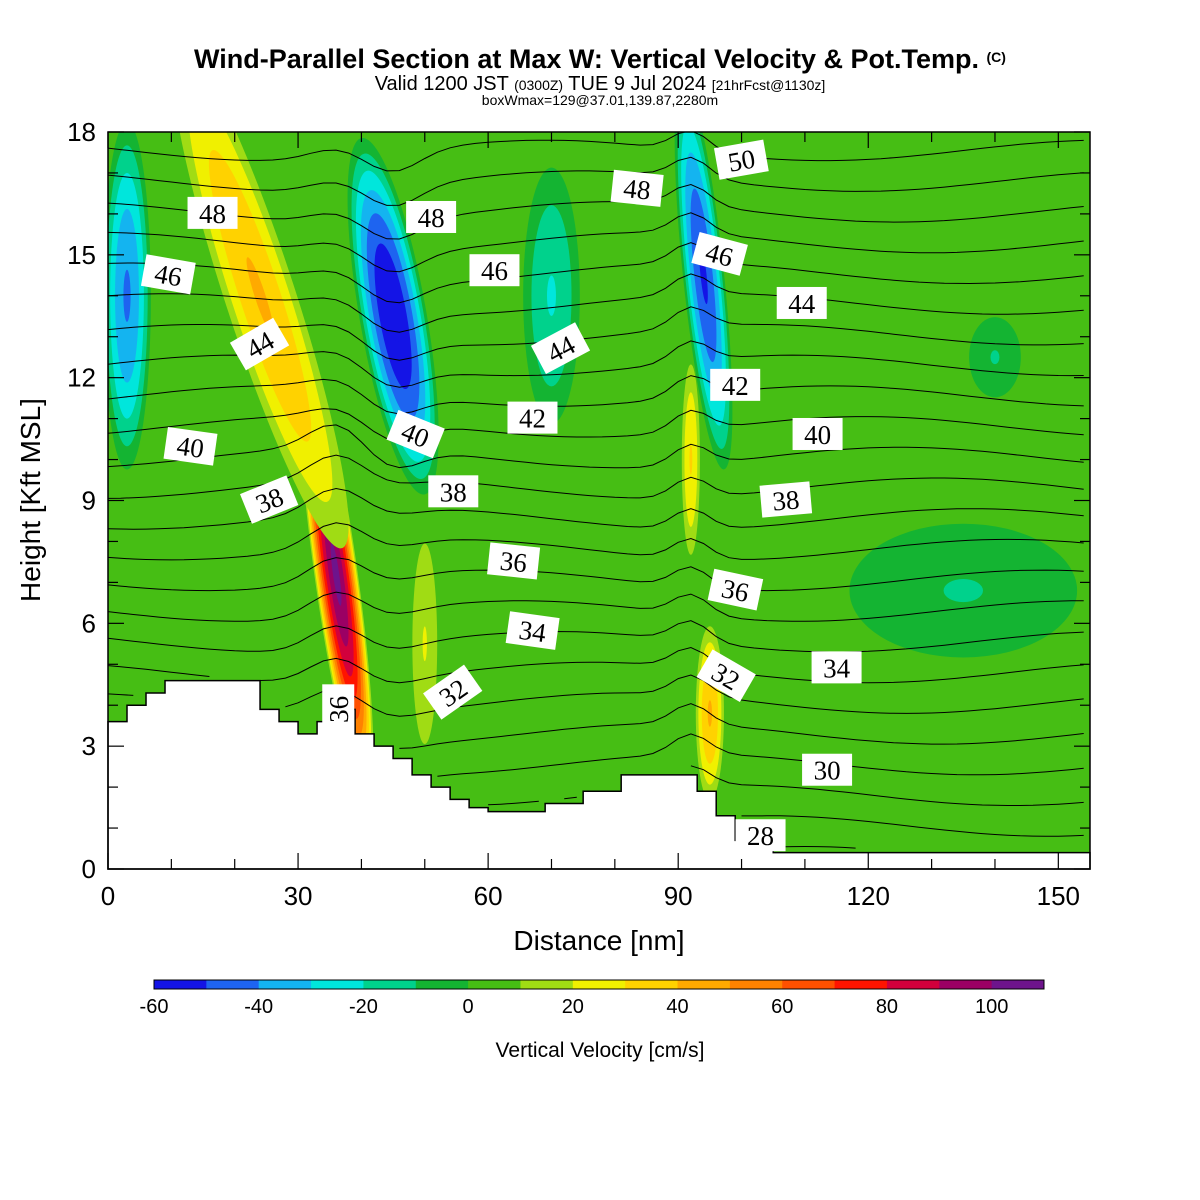  Describe the element at coordinates (81, 132) in the screenshot. I see `y-tick-label: 18` at that location.